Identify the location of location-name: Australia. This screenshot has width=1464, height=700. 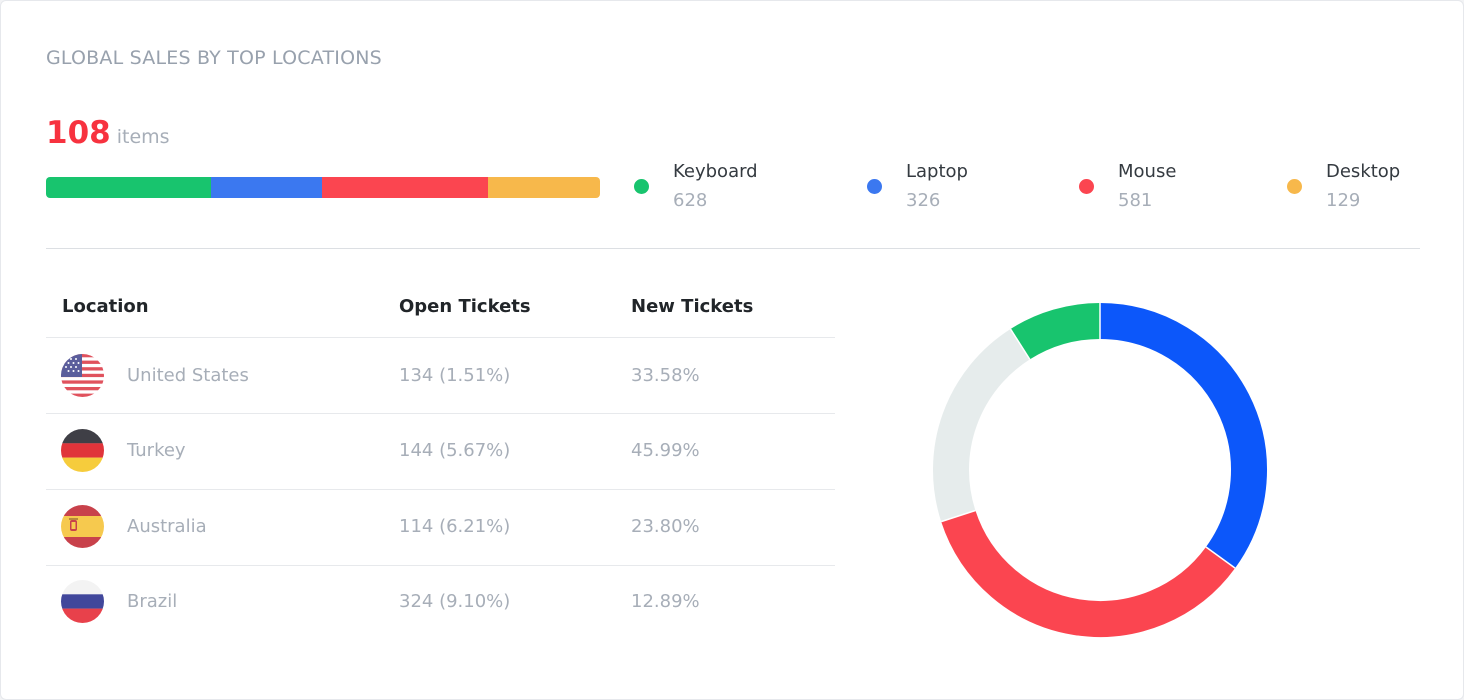
(167, 526).